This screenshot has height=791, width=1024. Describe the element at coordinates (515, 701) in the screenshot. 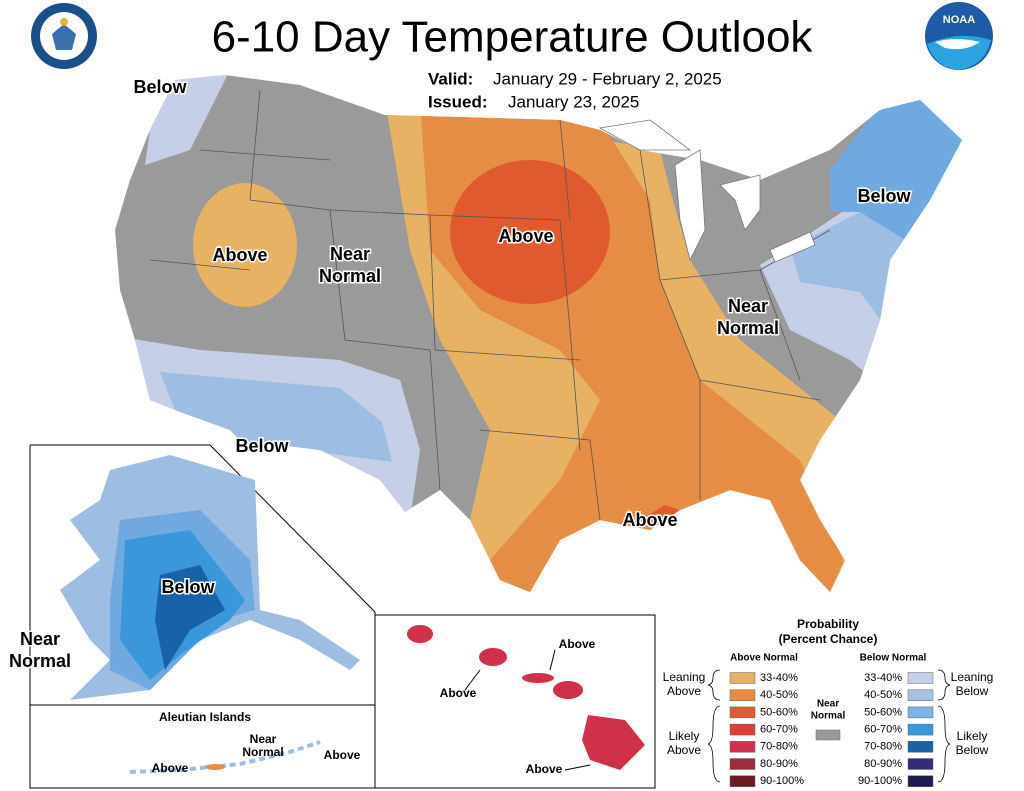

I see `hawaii-inset` at that location.